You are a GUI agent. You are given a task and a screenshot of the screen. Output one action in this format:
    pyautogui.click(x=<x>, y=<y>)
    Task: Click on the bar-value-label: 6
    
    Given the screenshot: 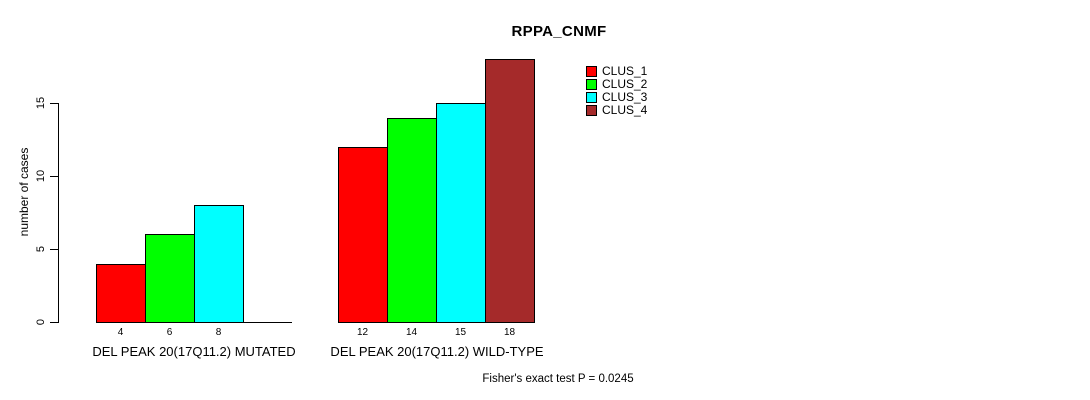 What is the action you would take?
    pyautogui.click(x=169, y=332)
    